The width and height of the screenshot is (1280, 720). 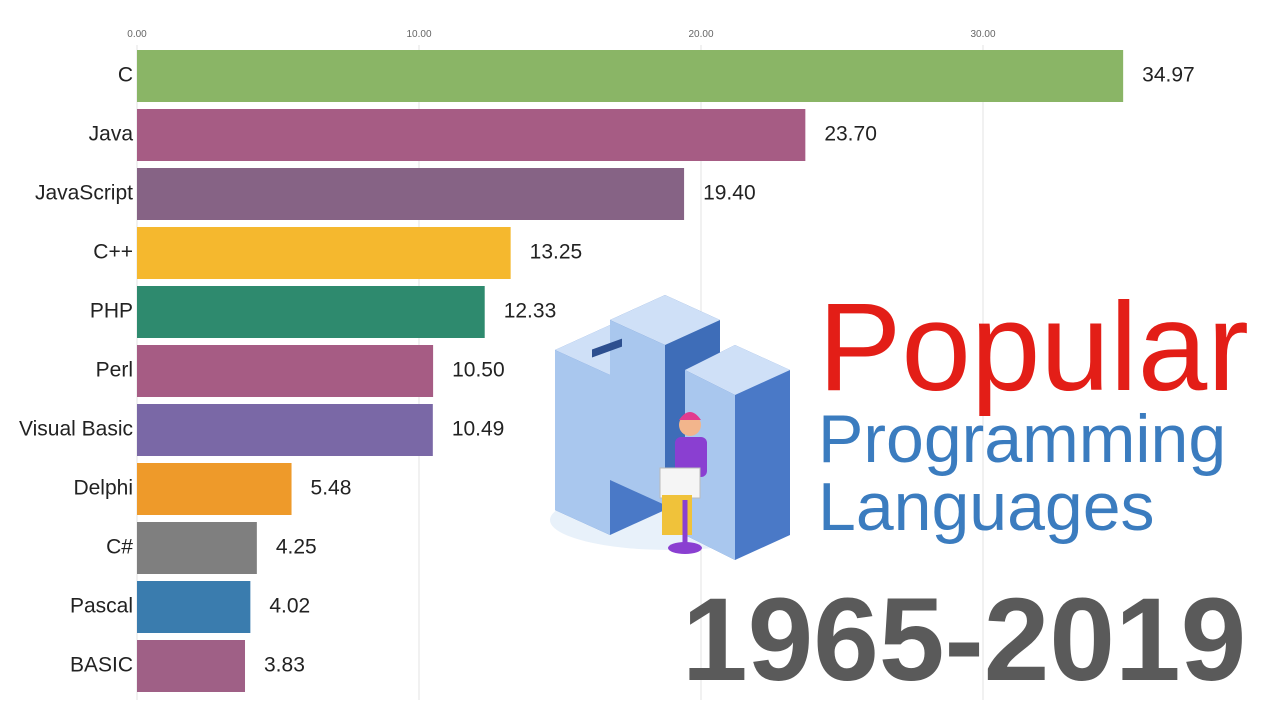 What do you see at coordinates (101, 665) in the screenshot?
I see `category-label: BASIC` at bounding box center [101, 665].